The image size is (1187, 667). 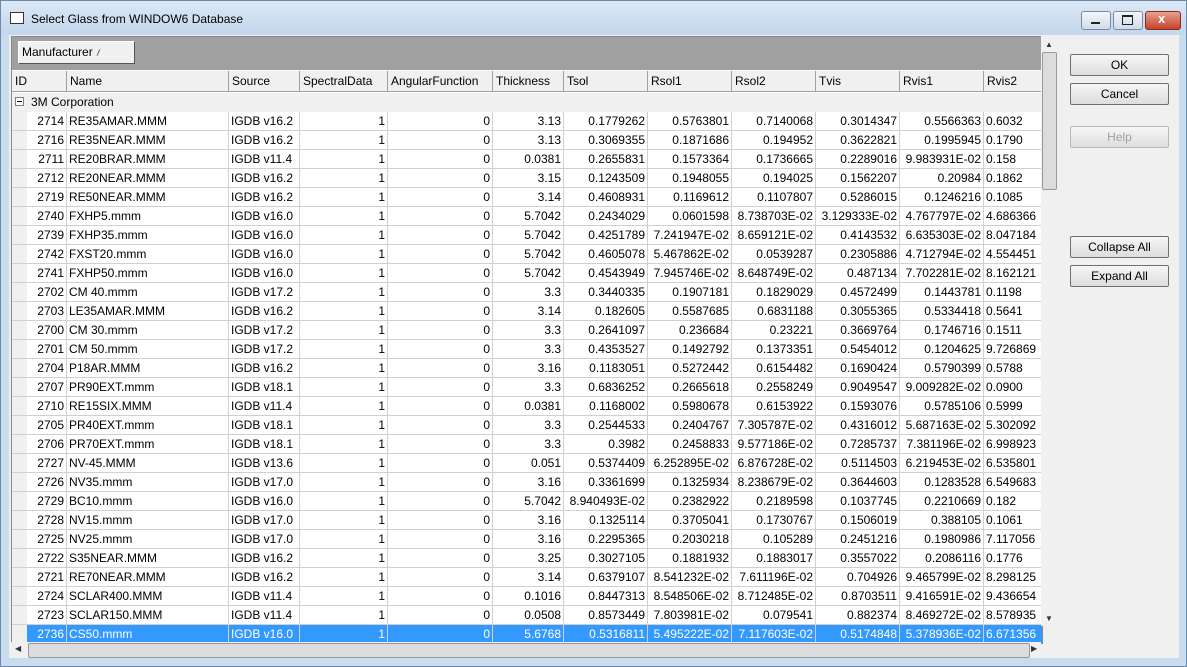 What do you see at coordinates (858, 520) in the screenshot?
I see `table-cell: 0.1506019` at bounding box center [858, 520].